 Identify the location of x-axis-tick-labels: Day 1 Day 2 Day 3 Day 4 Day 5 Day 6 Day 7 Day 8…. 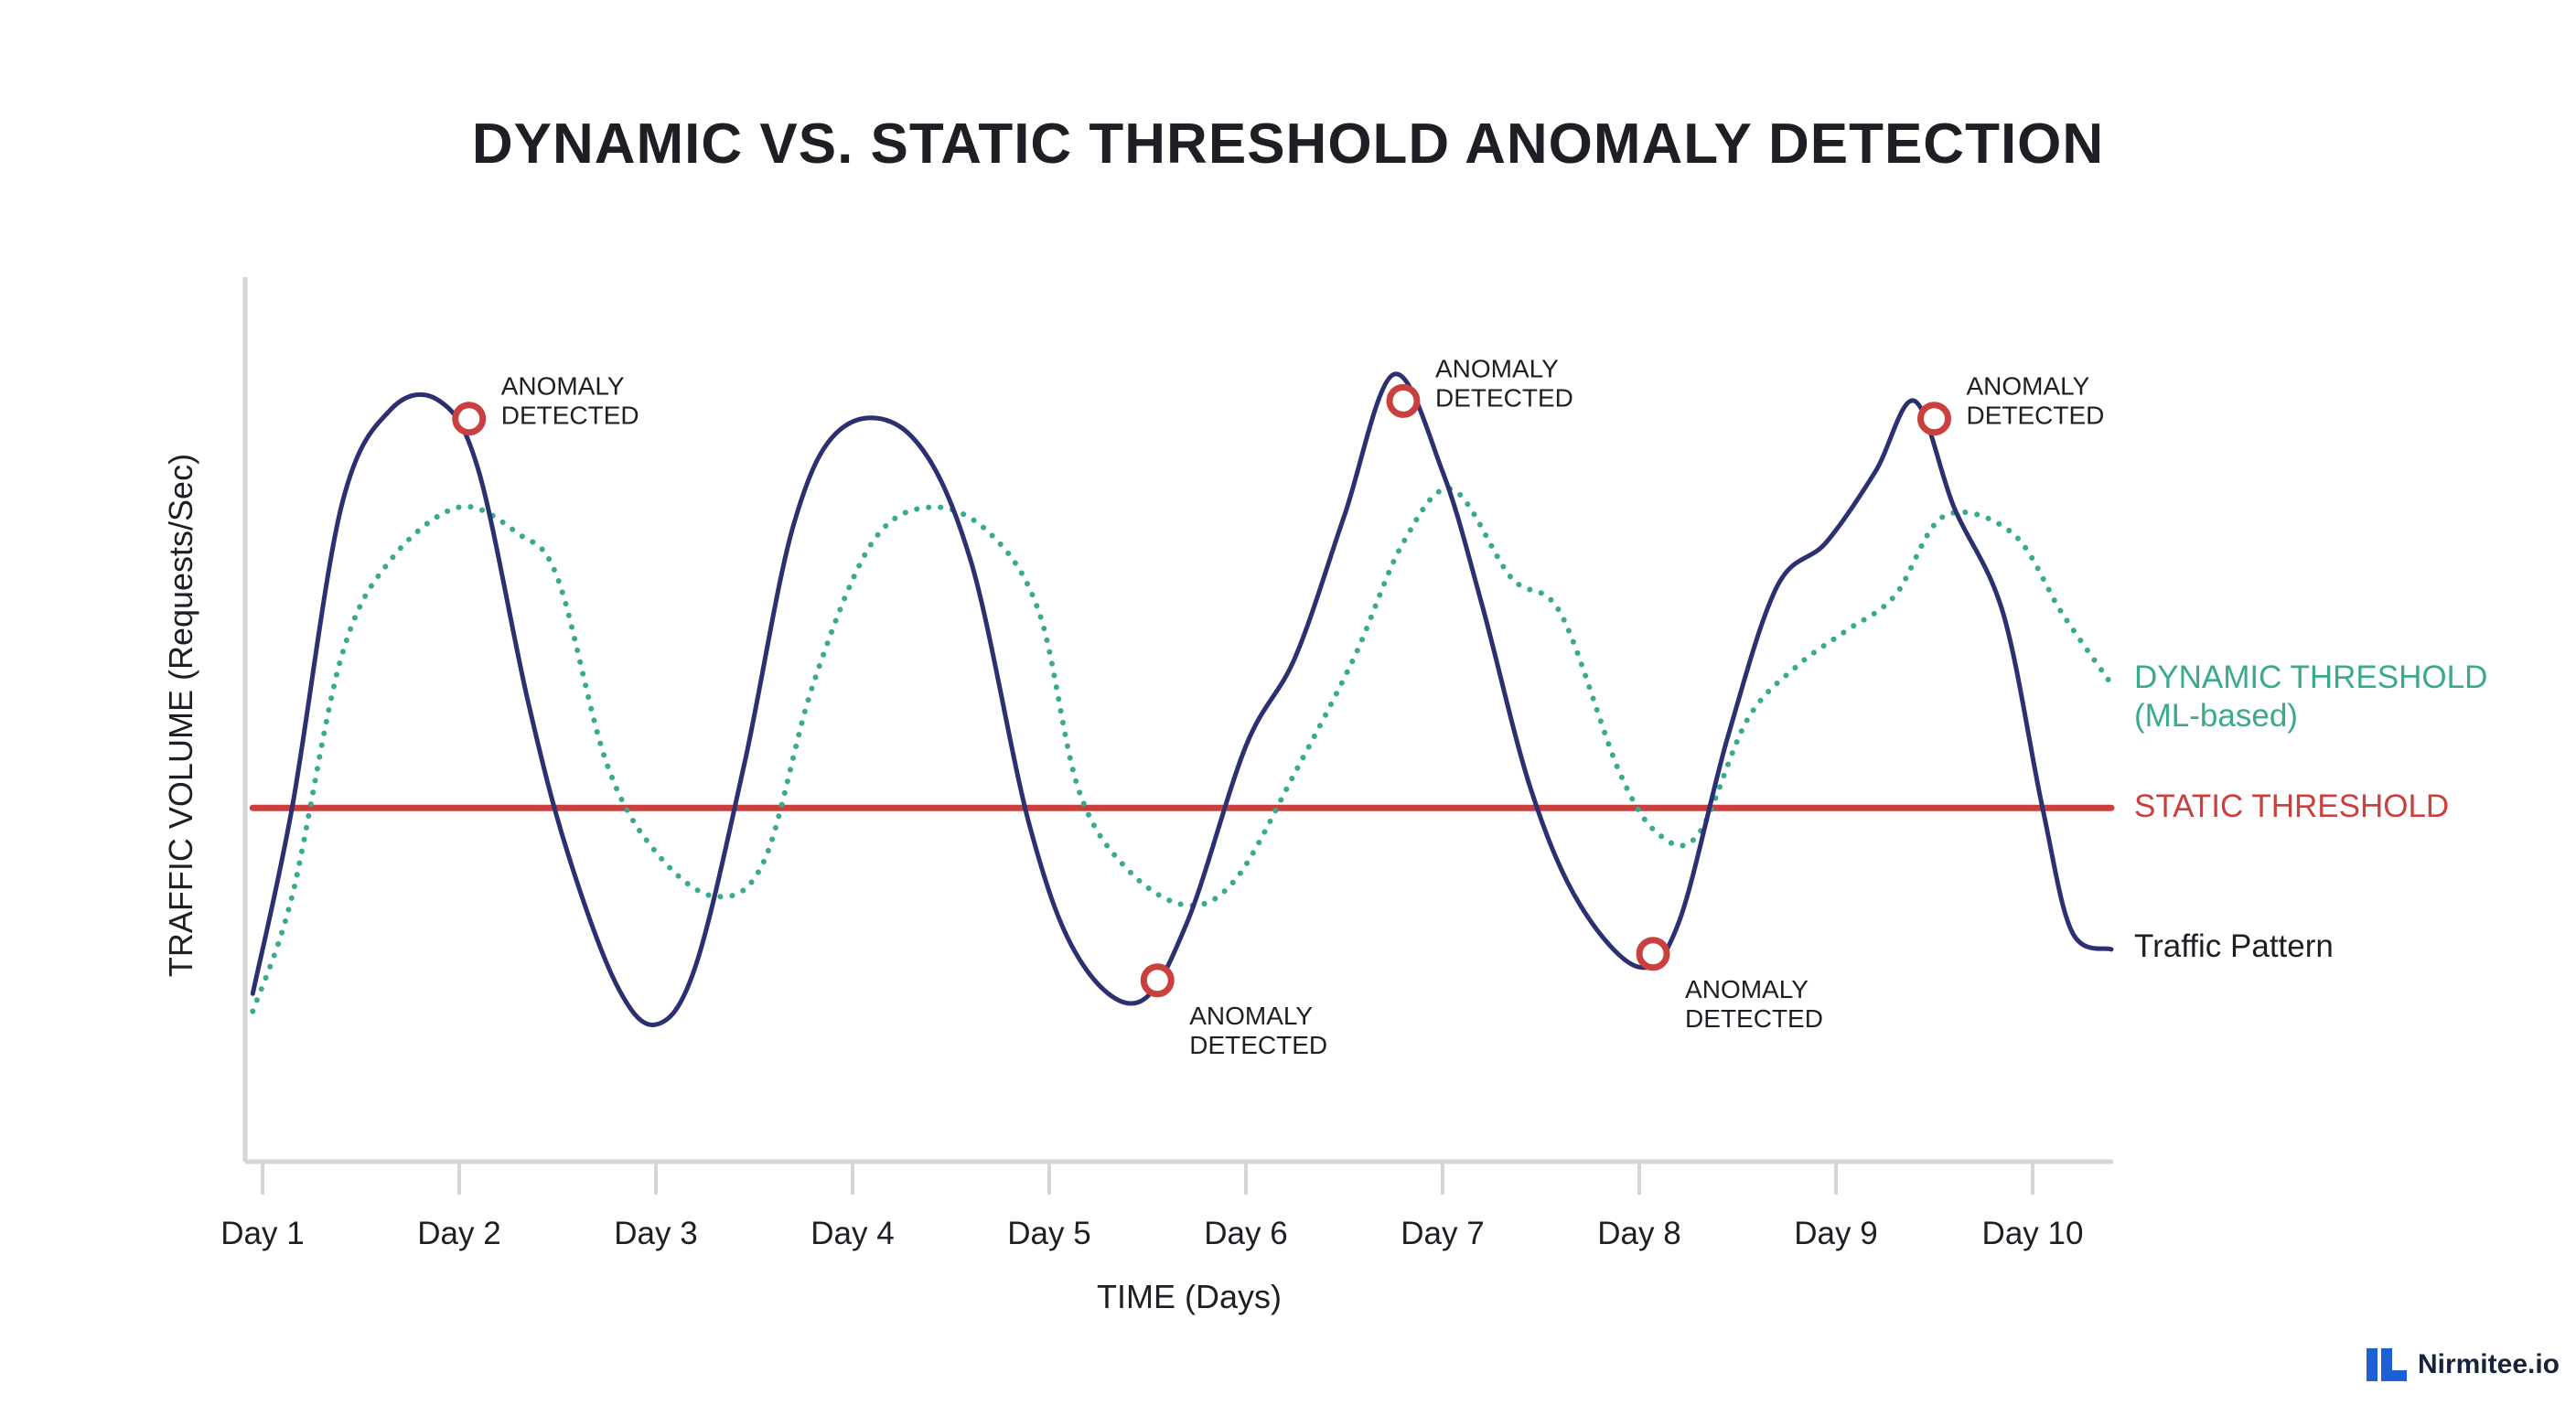
(1151, 1234).